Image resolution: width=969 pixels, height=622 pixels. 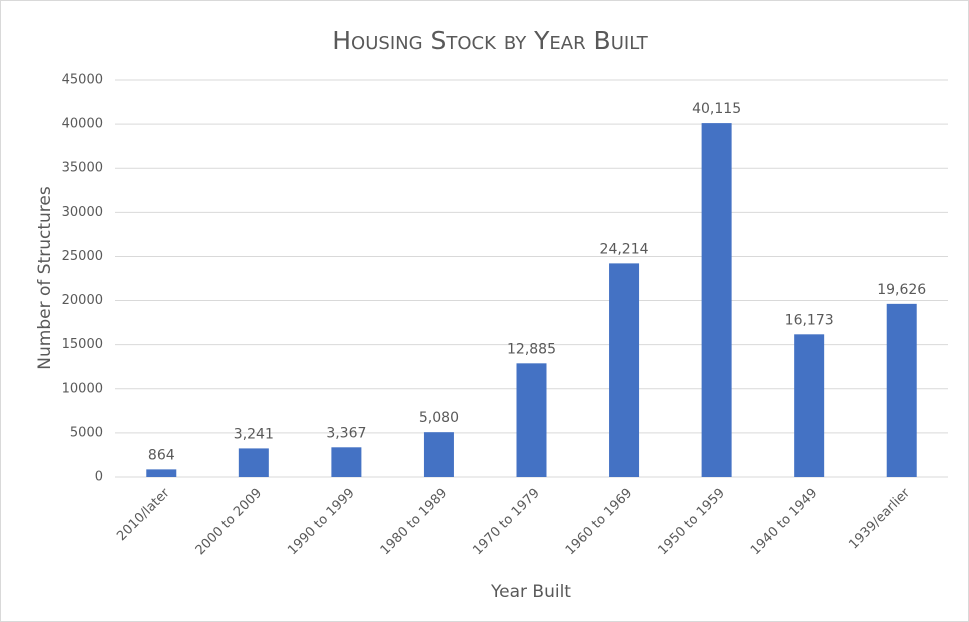 What do you see at coordinates (82, 388) in the screenshot?
I see `y-tick-label: 10000` at bounding box center [82, 388].